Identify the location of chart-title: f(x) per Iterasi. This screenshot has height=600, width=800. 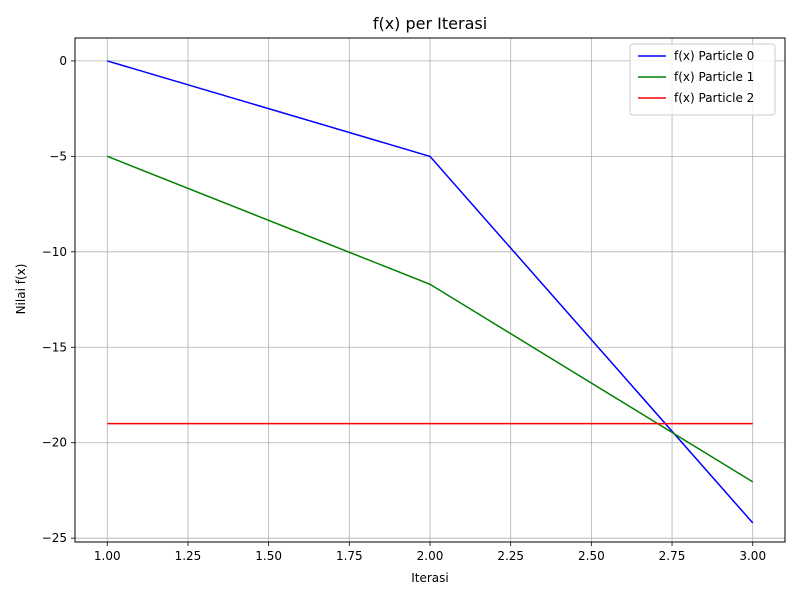
(430, 23).